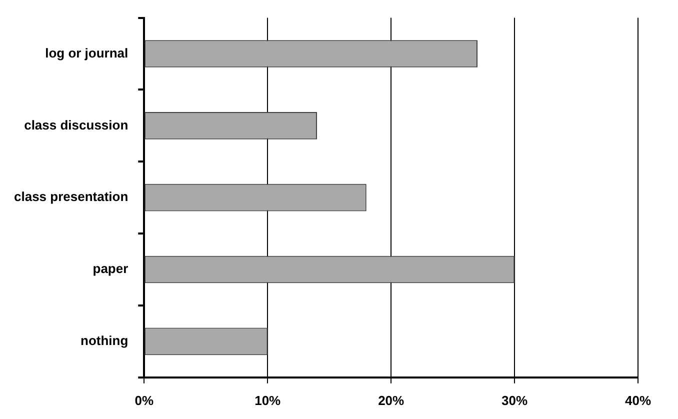  Describe the element at coordinates (104, 340) in the screenshot. I see `y-tick-label: nothing` at that location.